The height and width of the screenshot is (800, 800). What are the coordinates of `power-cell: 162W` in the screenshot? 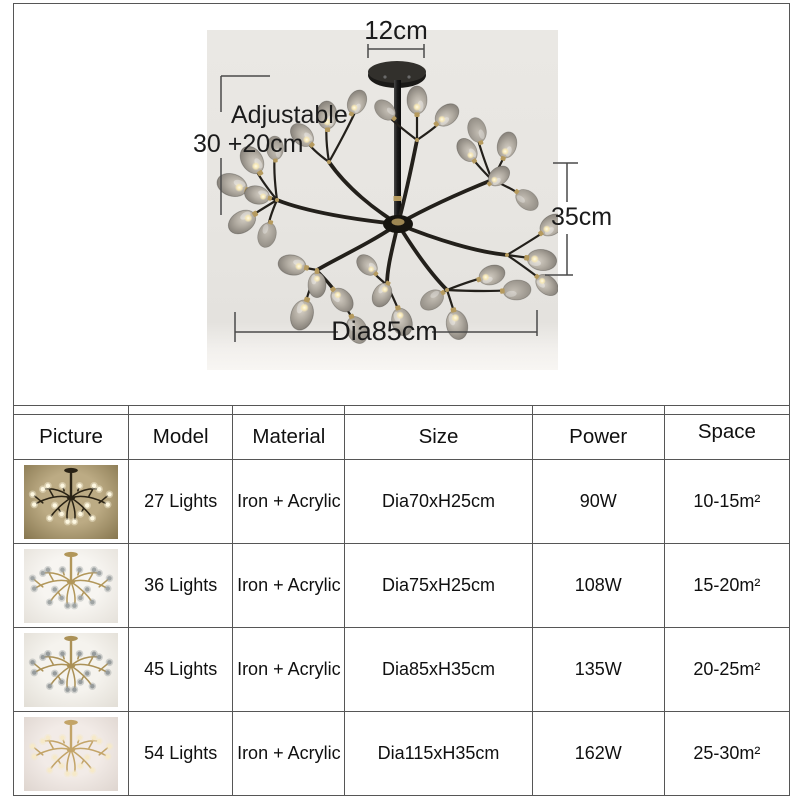 It's located at (598, 753).